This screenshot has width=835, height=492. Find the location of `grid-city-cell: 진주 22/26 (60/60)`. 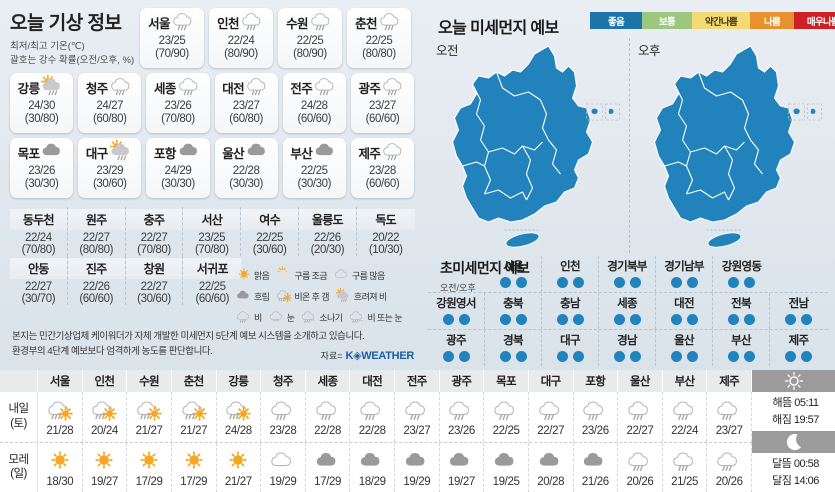

grid-city-cell: 진주 22/26 (60/60) is located at coordinates (96, 280).